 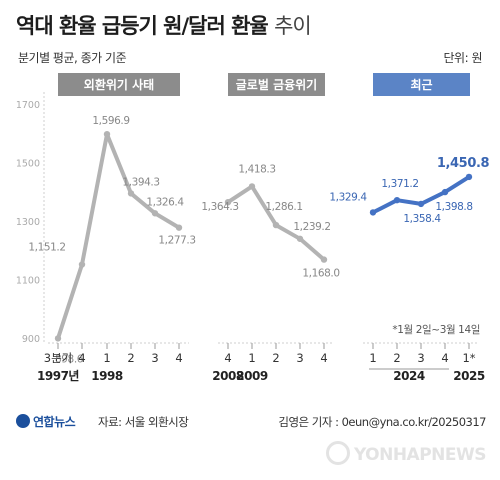 I want to click on period-label: 글로벌 금융위기, so click(x=276, y=84).